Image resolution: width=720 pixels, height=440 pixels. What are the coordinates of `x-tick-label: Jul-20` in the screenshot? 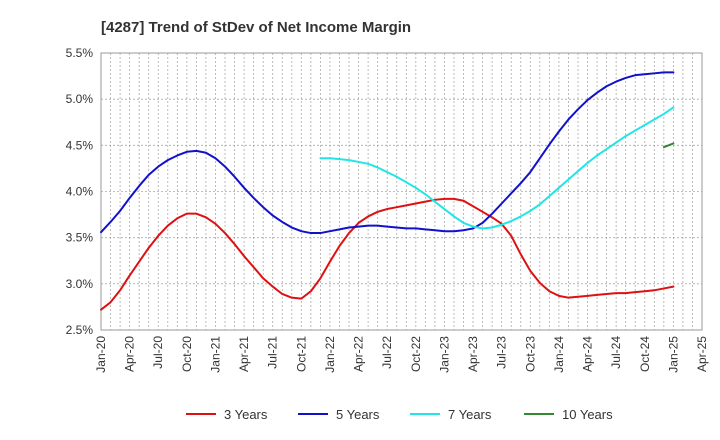 It's located at (158, 352).